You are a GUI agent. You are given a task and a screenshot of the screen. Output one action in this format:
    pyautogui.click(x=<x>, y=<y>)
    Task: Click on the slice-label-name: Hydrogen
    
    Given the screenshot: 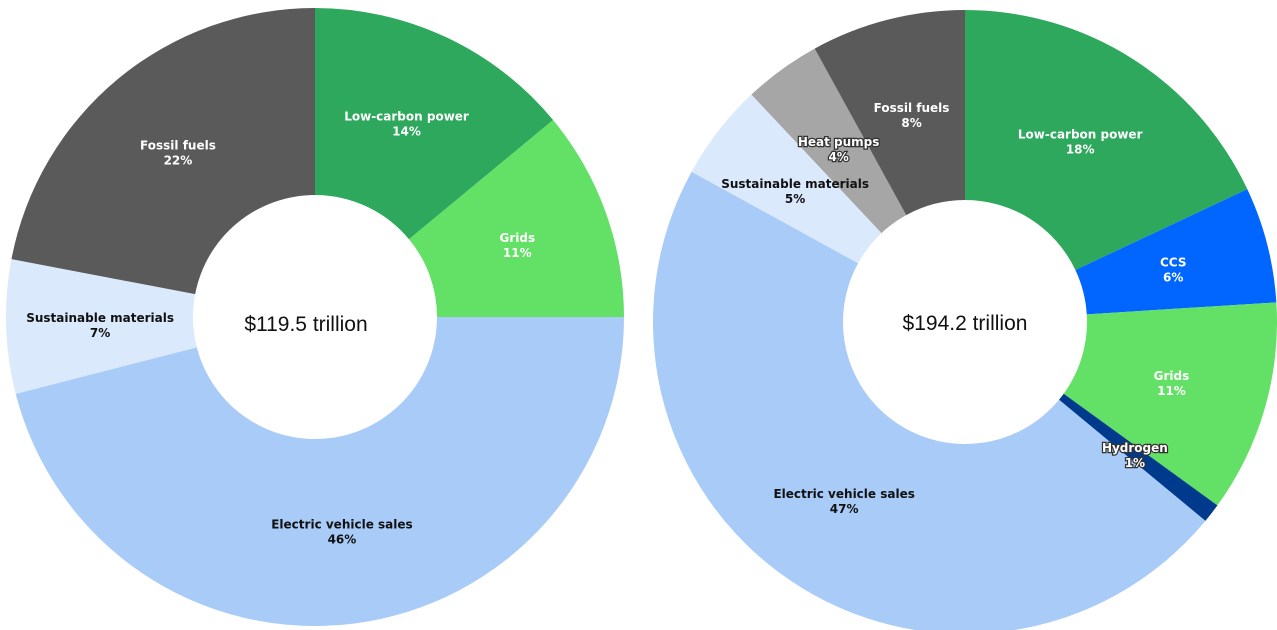 What is the action you would take?
    pyautogui.click(x=1135, y=448)
    